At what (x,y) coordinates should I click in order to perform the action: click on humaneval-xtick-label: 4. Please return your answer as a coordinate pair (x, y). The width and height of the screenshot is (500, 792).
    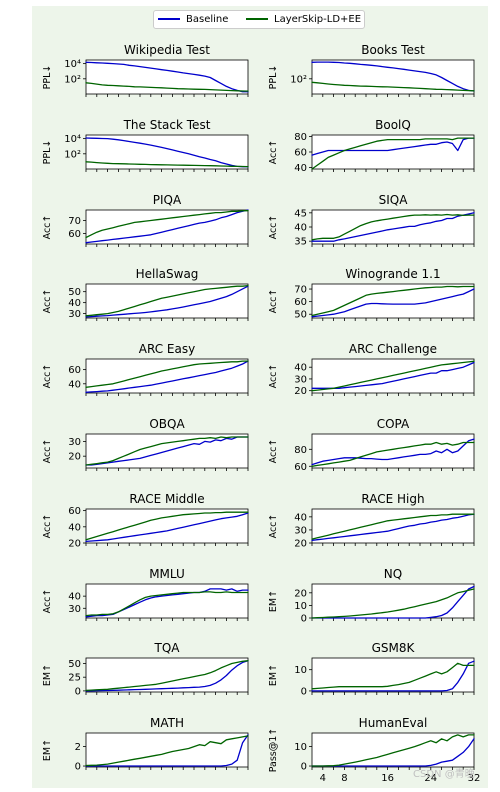
    Looking at the image, I should click on (323, 778).